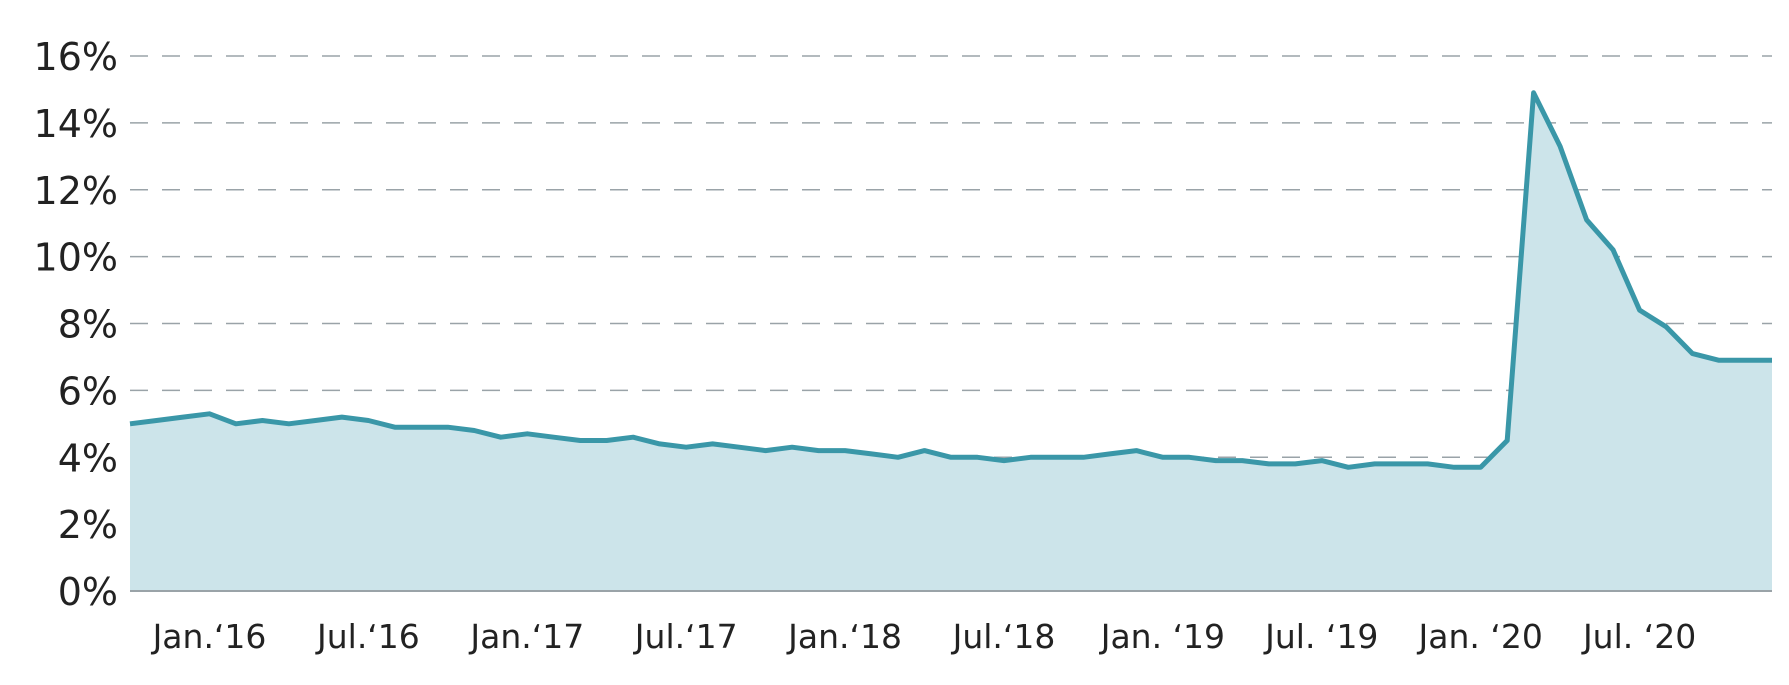  Describe the element at coordinates (526, 636) in the screenshot. I see `x-tick-label: Jan.‘17` at that location.